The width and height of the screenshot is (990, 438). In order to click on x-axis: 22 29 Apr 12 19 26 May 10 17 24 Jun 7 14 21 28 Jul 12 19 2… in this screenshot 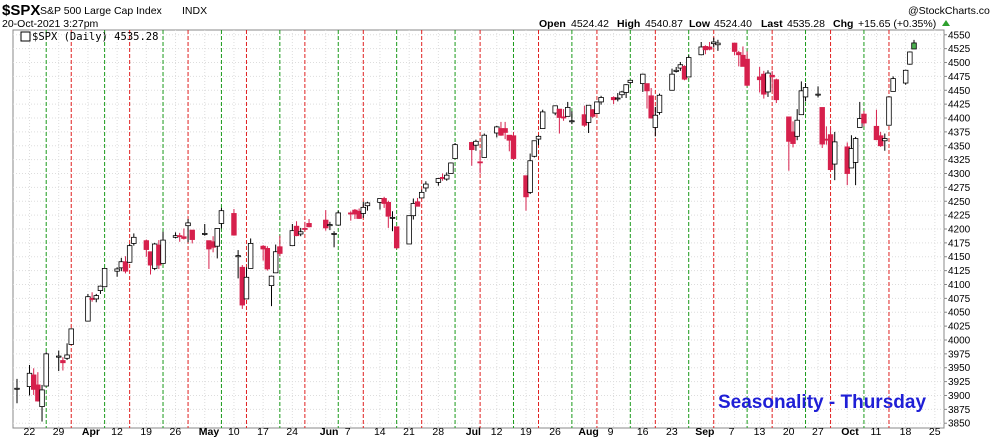, I will do `click(482, 432)`.